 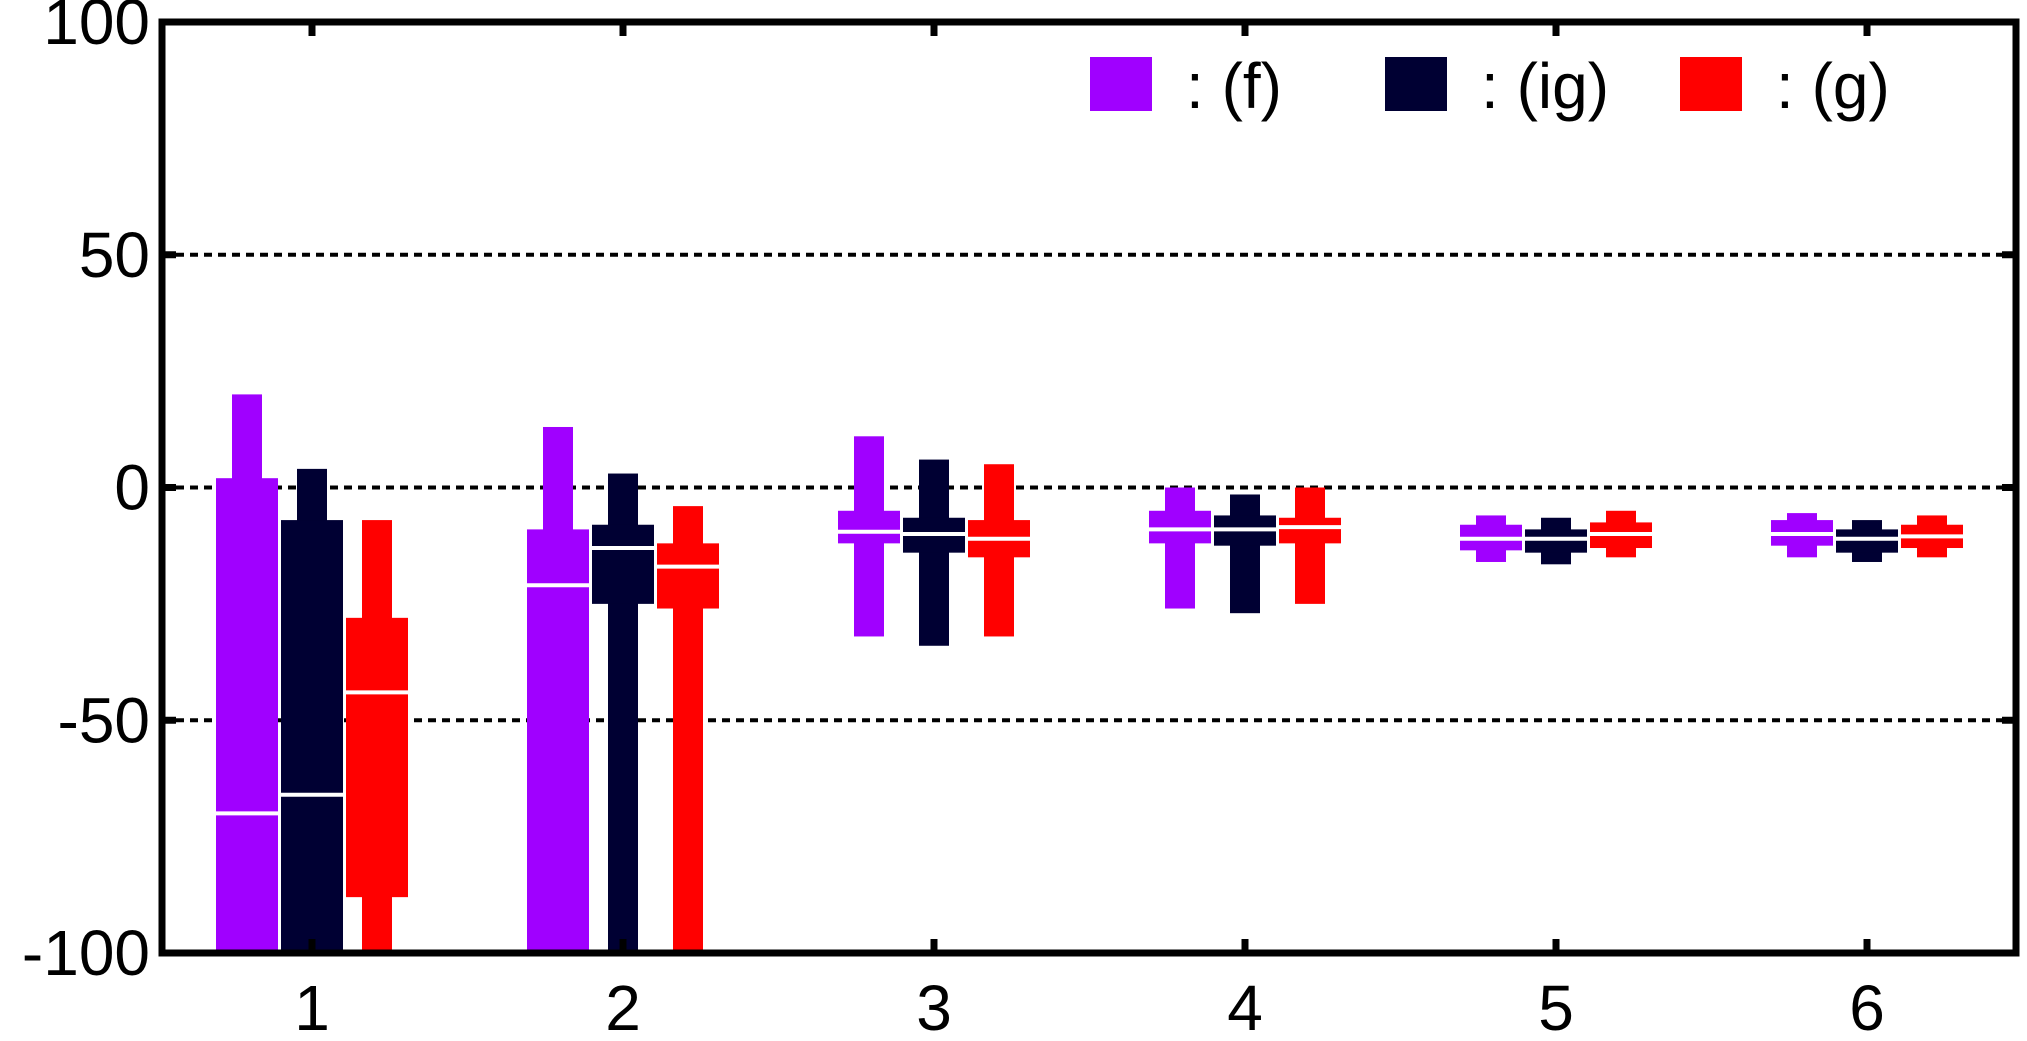 I want to click on x-tick-label: 6, so click(x=1867, y=1006).